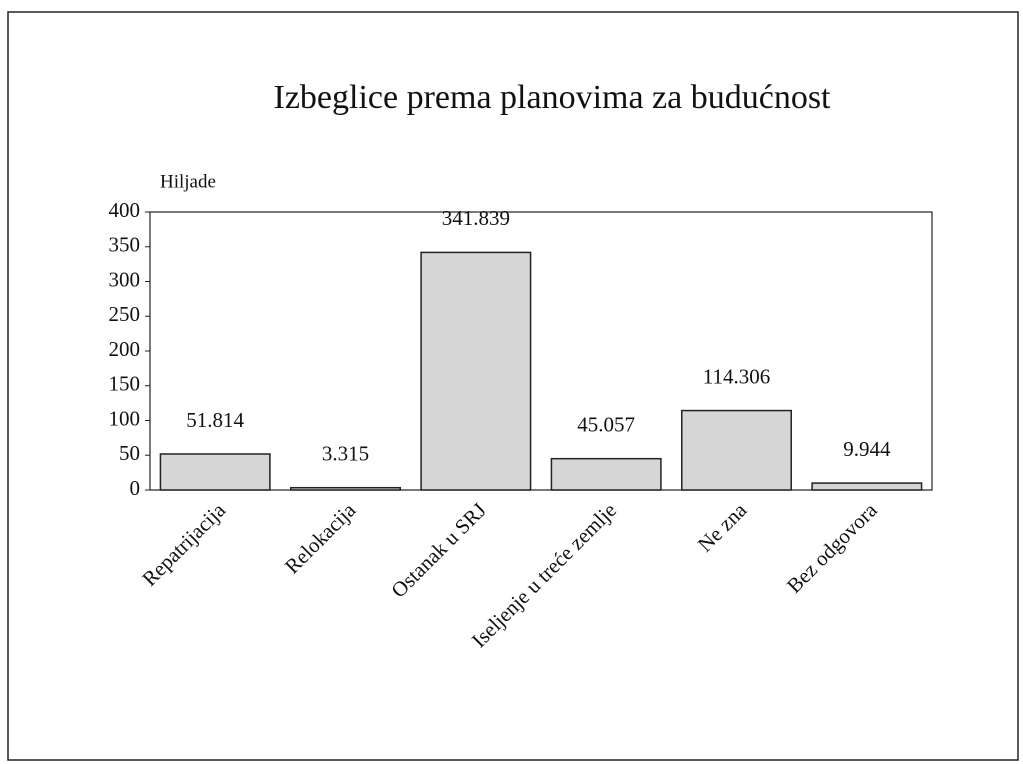 This screenshot has height=764, width=1023. I want to click on y-axis-label: Hiljade, so click(188, 181).